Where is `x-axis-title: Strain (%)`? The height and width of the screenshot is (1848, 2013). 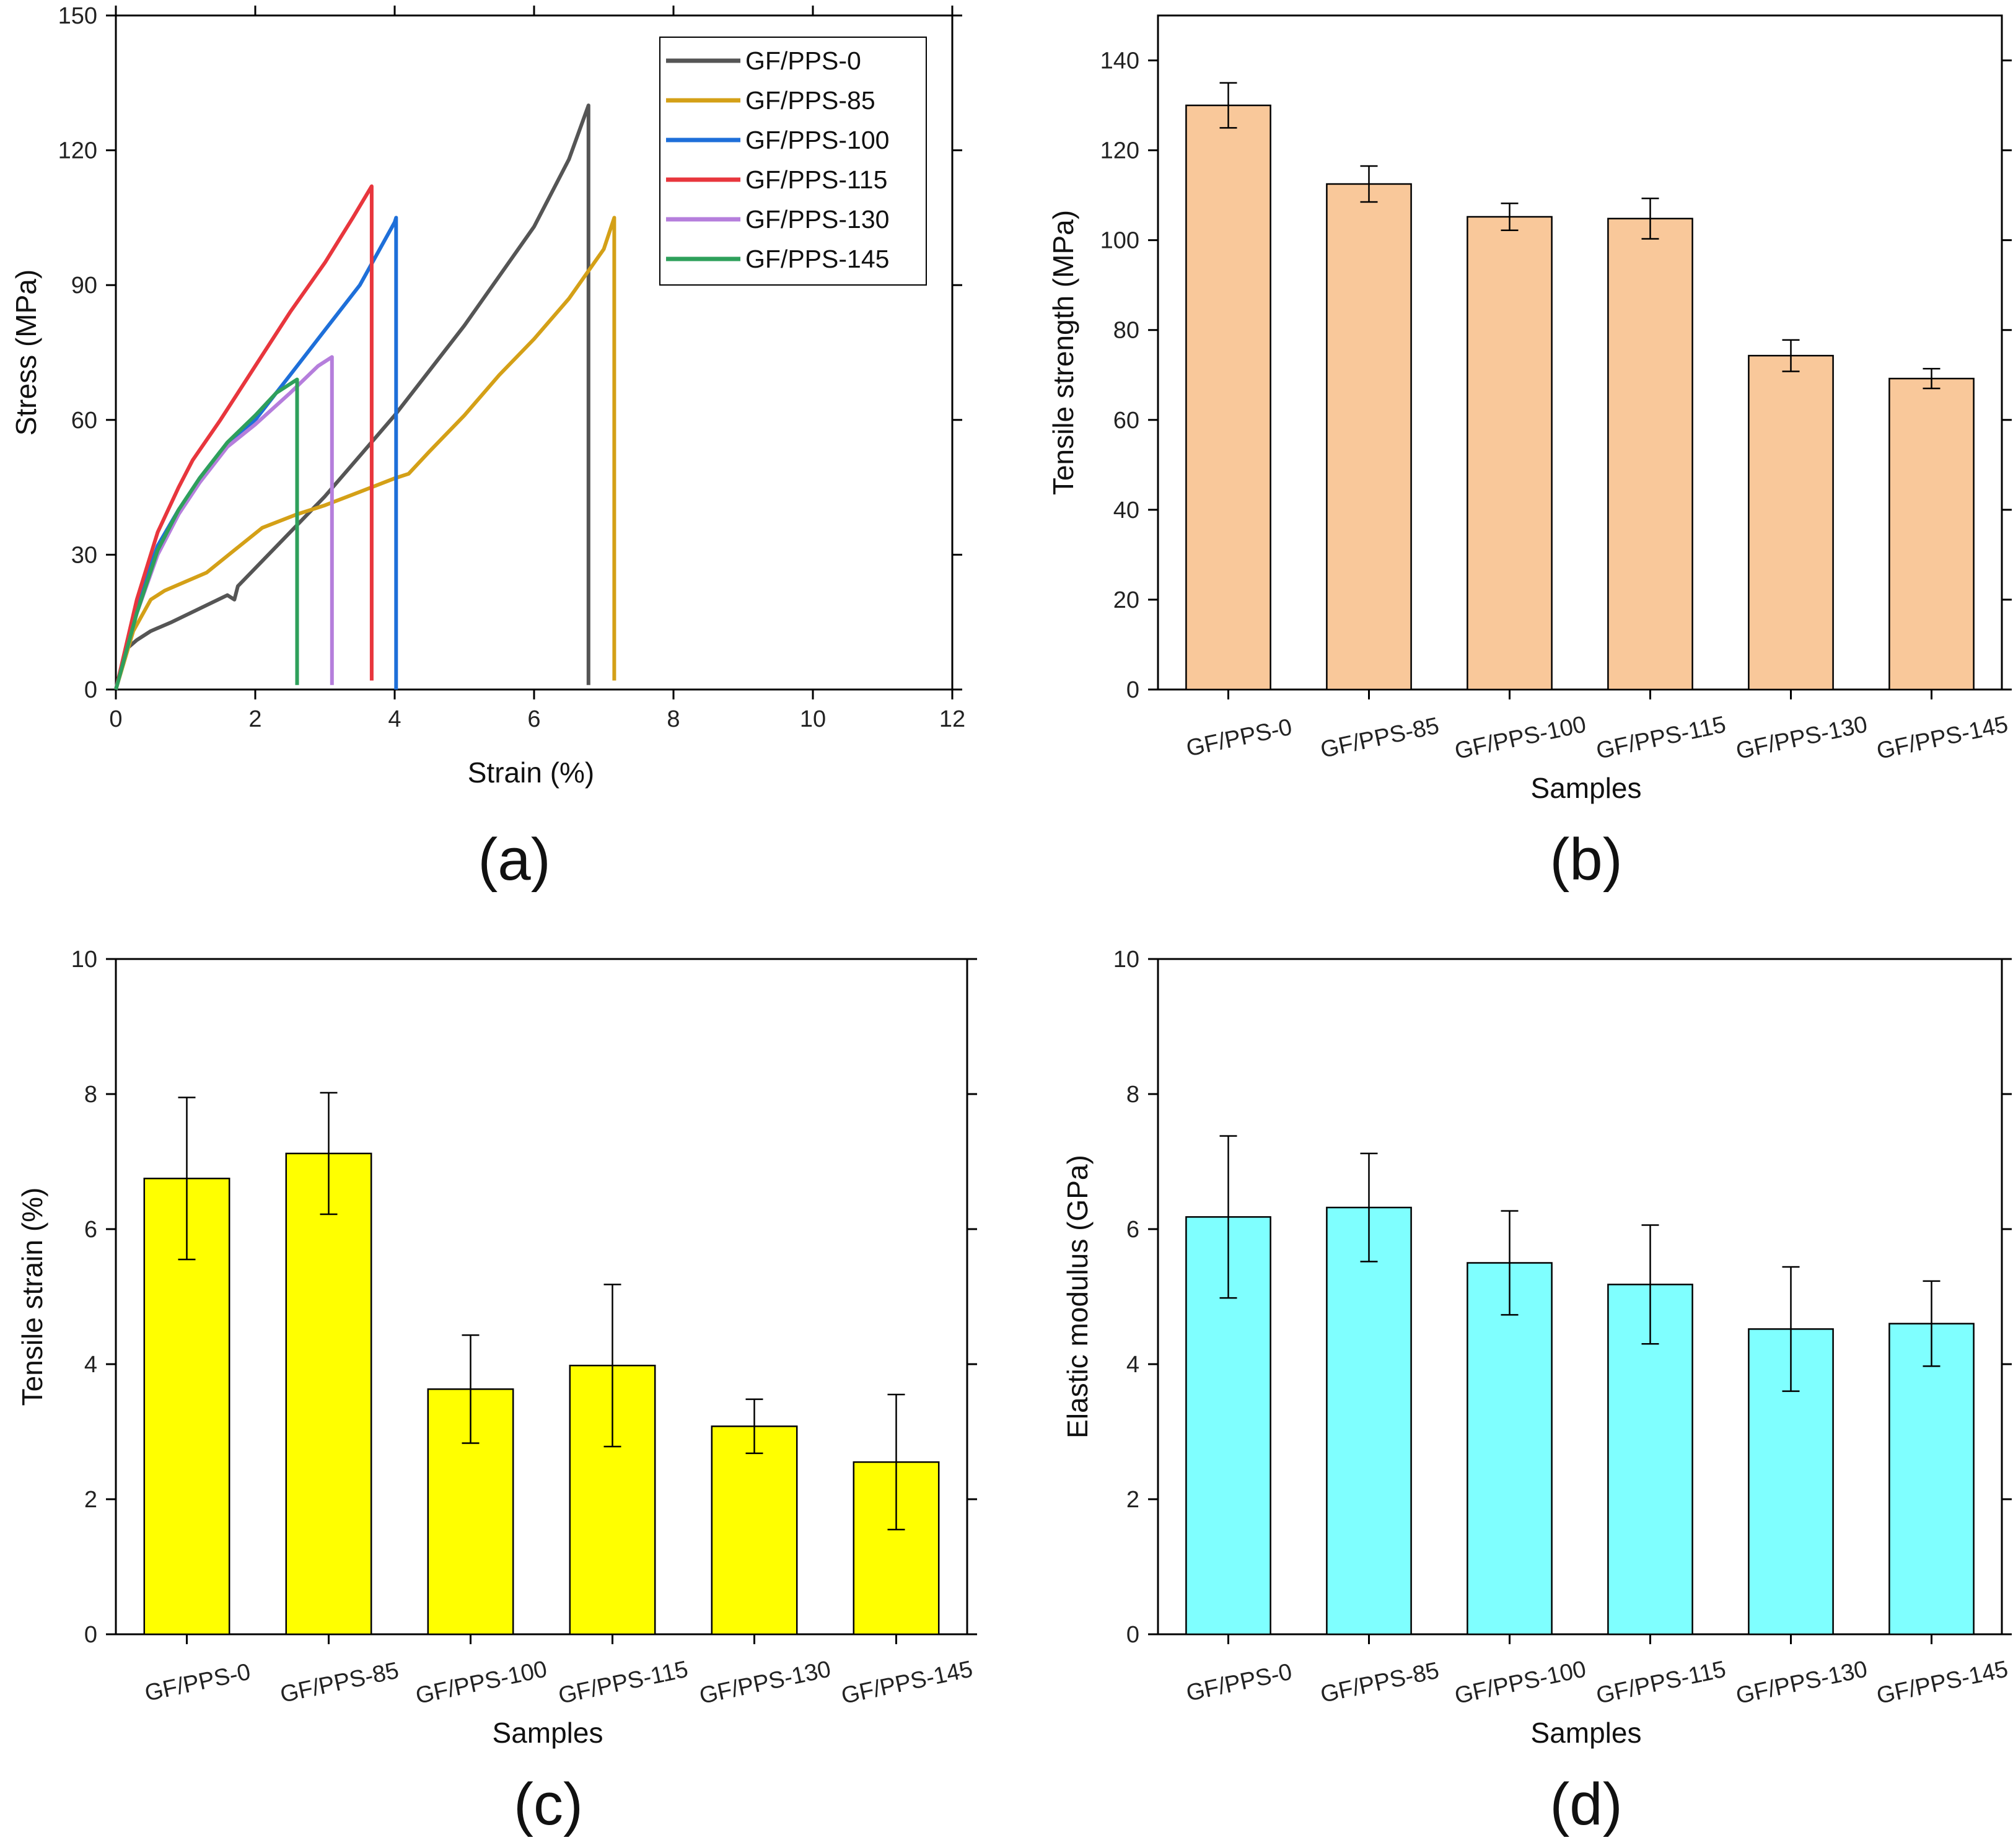
x-axis-title: Strain (%) is located at coordinates (531, 773).